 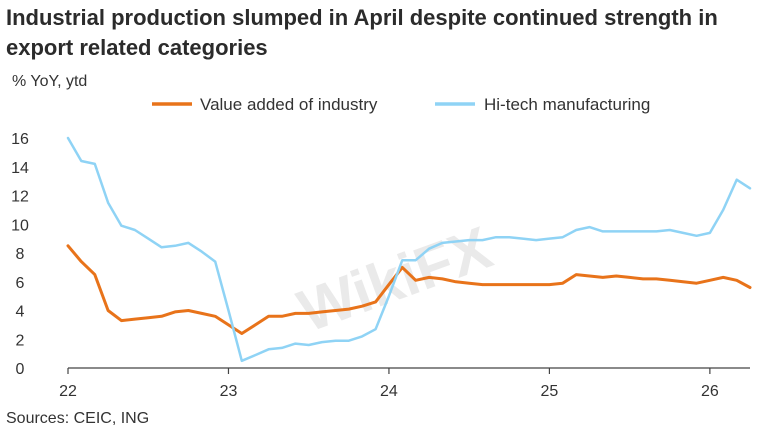 I want to click on y-tick-label: 4, so click(x=20, y=312).